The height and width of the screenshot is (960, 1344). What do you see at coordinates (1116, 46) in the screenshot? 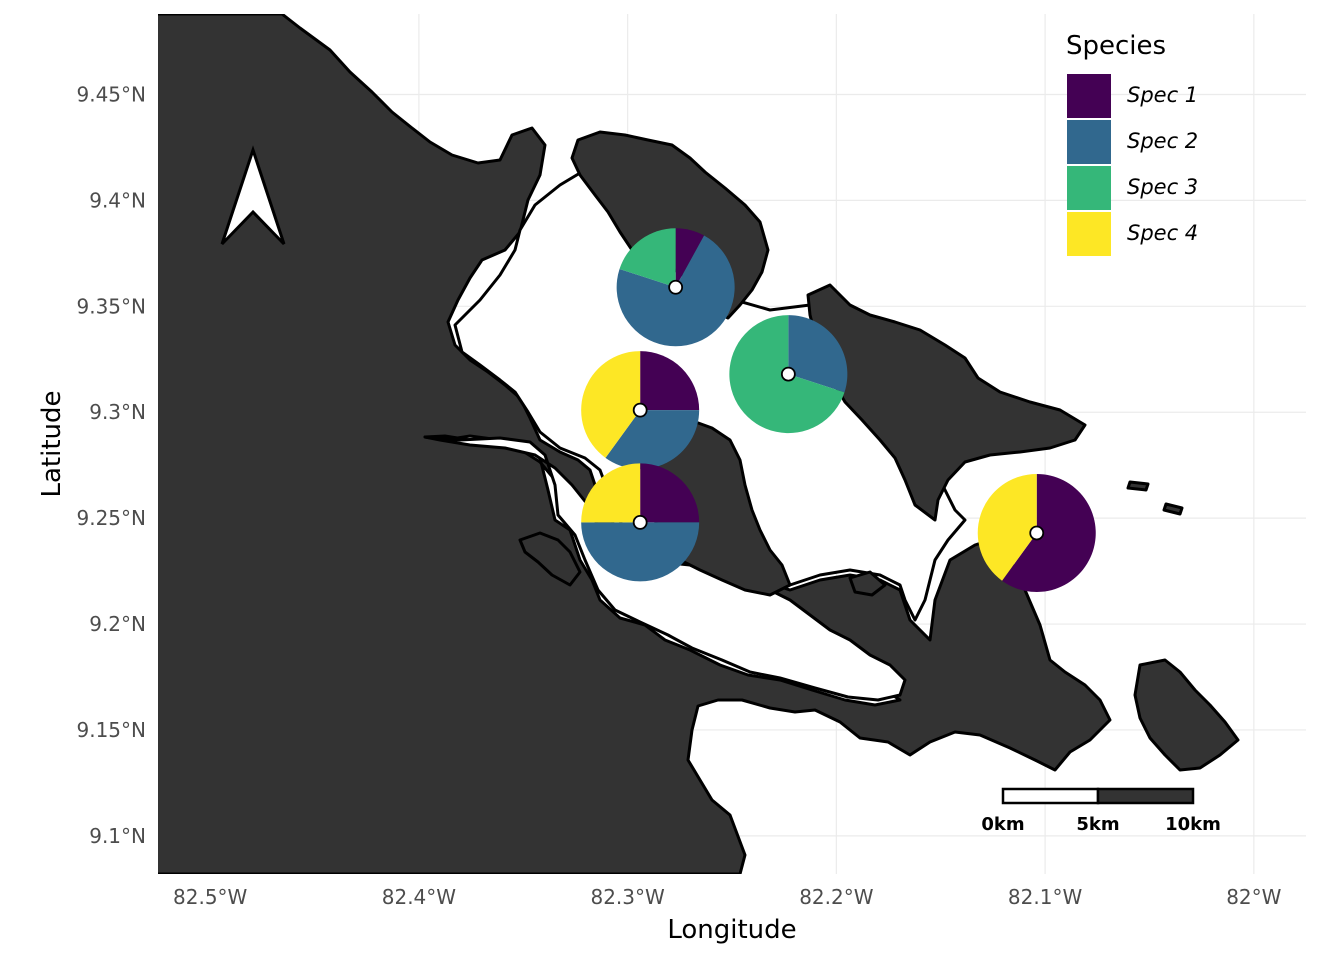
I see `legend-title: Species` at bounding box center [1116, 46].